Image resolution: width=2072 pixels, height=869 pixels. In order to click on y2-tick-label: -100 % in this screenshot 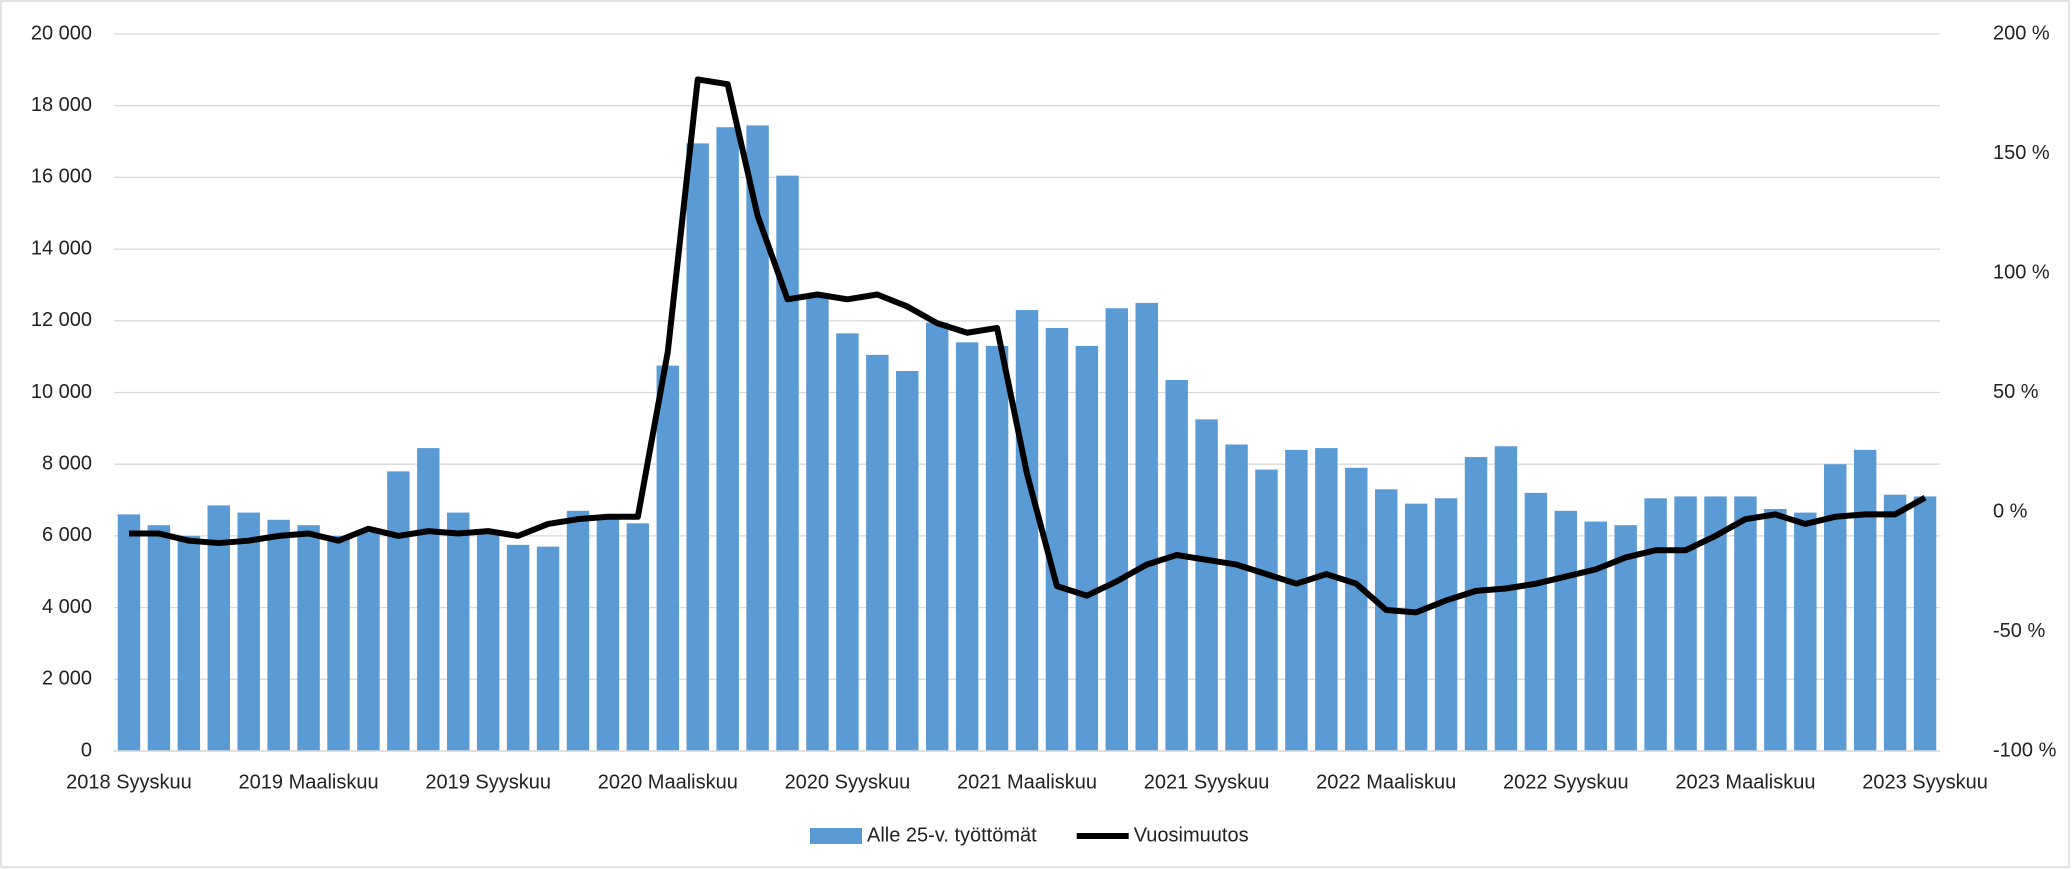, I will do `click(2025, 750)`.